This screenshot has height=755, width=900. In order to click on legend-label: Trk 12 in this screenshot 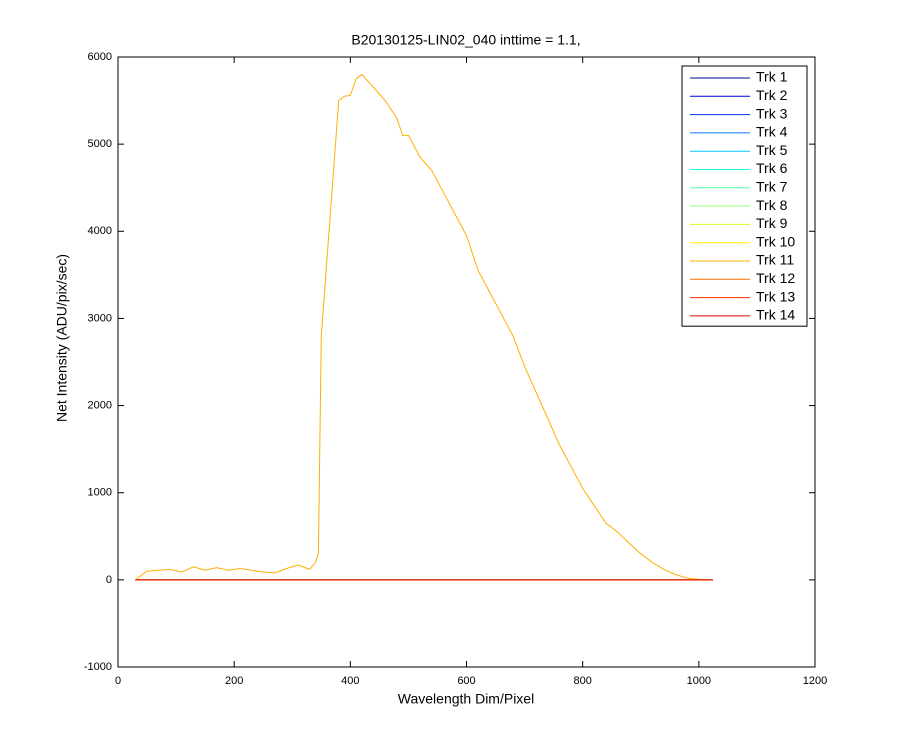, I will do `click(775, 278)`.